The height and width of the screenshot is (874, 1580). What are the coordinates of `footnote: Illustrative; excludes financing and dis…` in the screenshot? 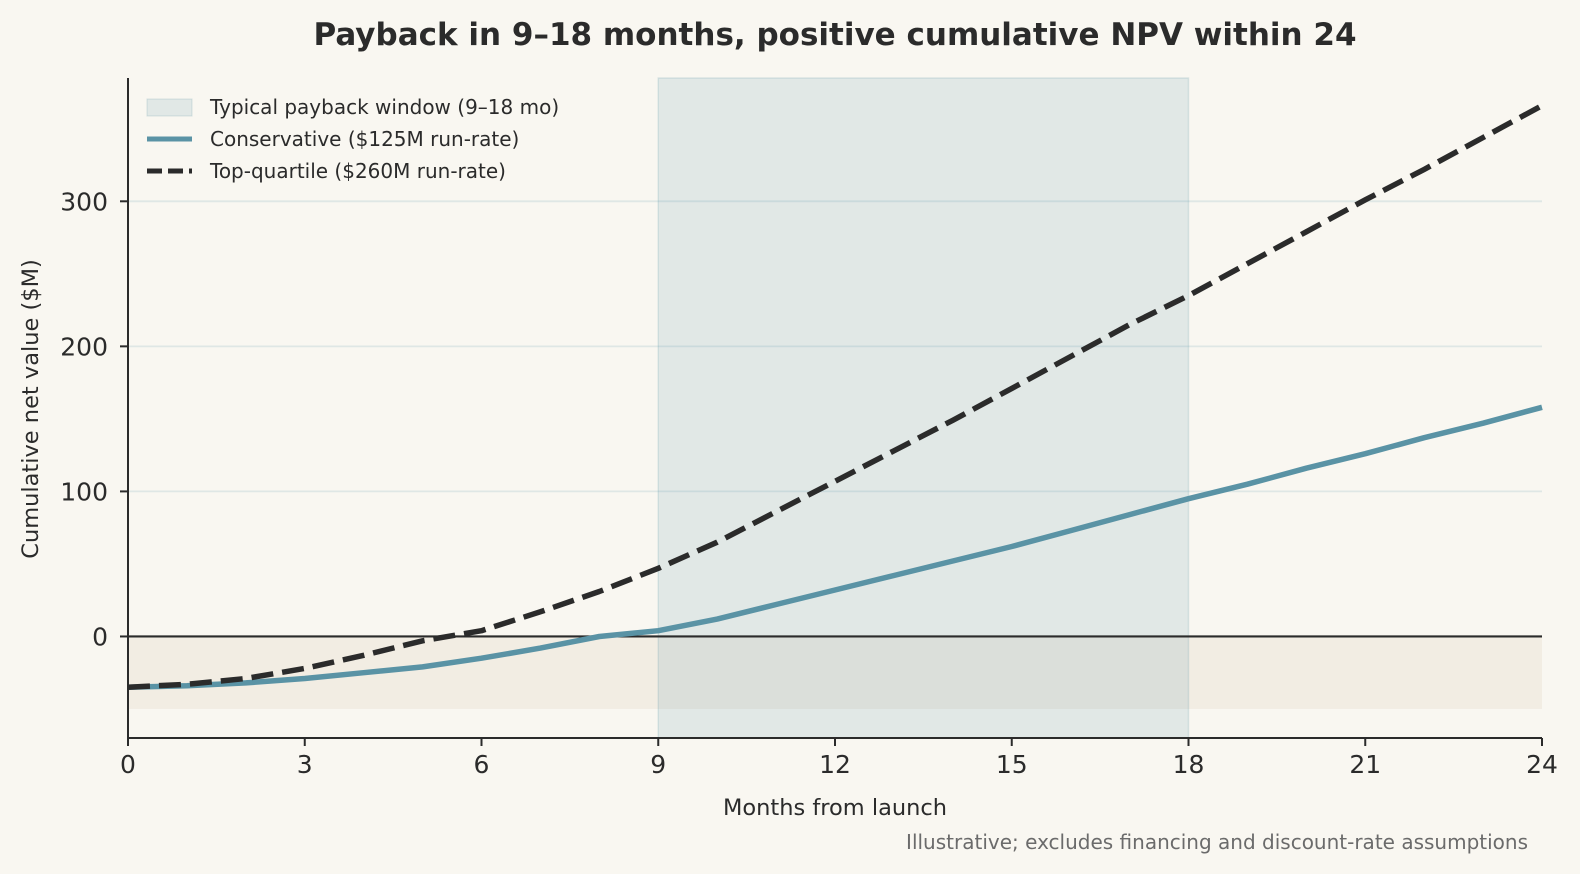 It's located at (1217, 842).